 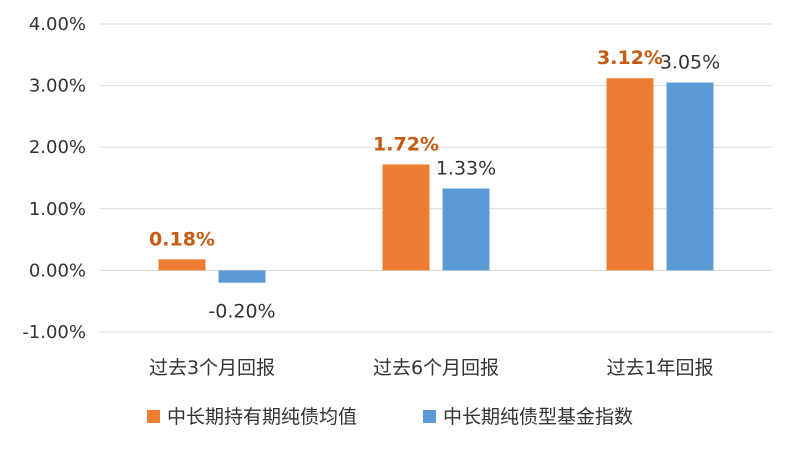 I want to click on y-tick-label: 3.00%, so click(x=57, y=86).